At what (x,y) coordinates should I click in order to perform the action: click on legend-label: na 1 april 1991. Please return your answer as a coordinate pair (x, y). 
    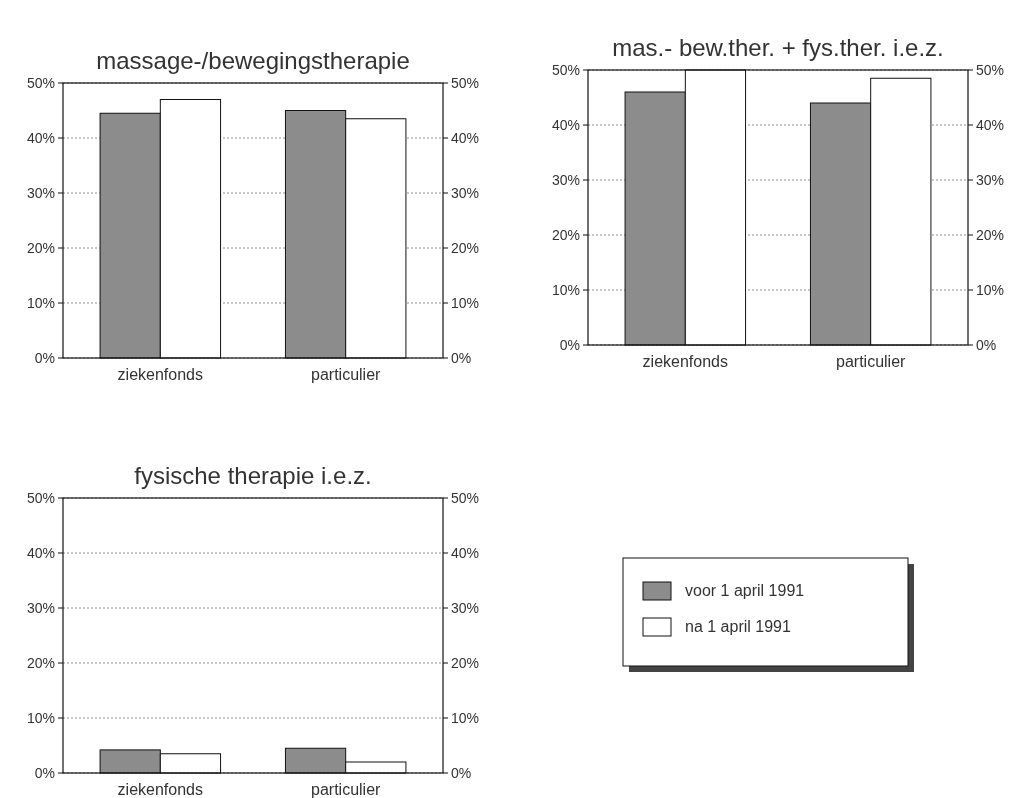
    Looking at the image, I should click on (738, 626).